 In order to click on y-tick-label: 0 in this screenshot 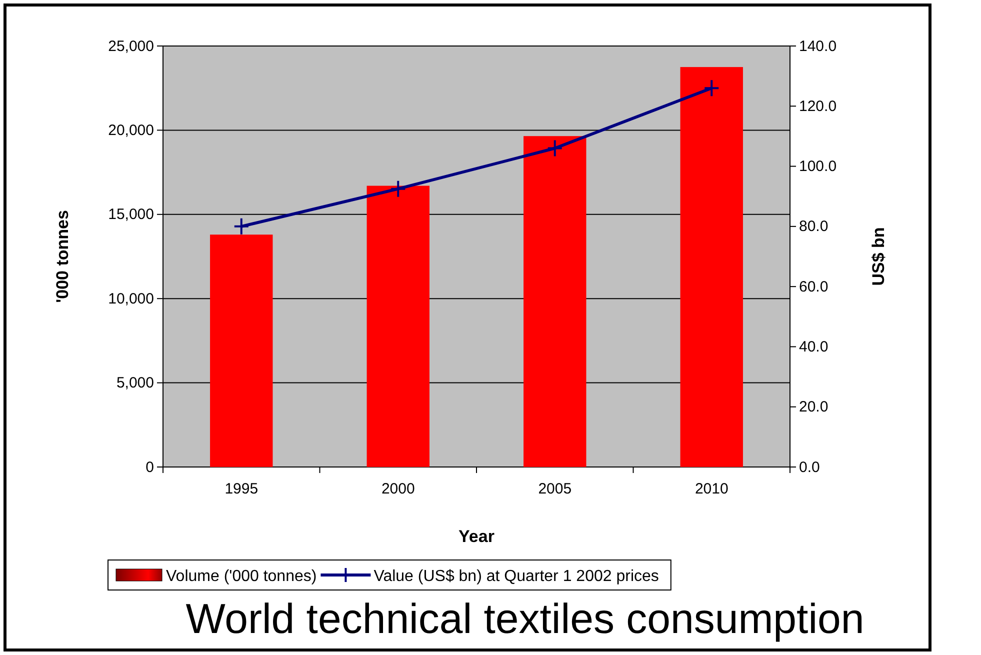, I will do `click(150, 467)`.